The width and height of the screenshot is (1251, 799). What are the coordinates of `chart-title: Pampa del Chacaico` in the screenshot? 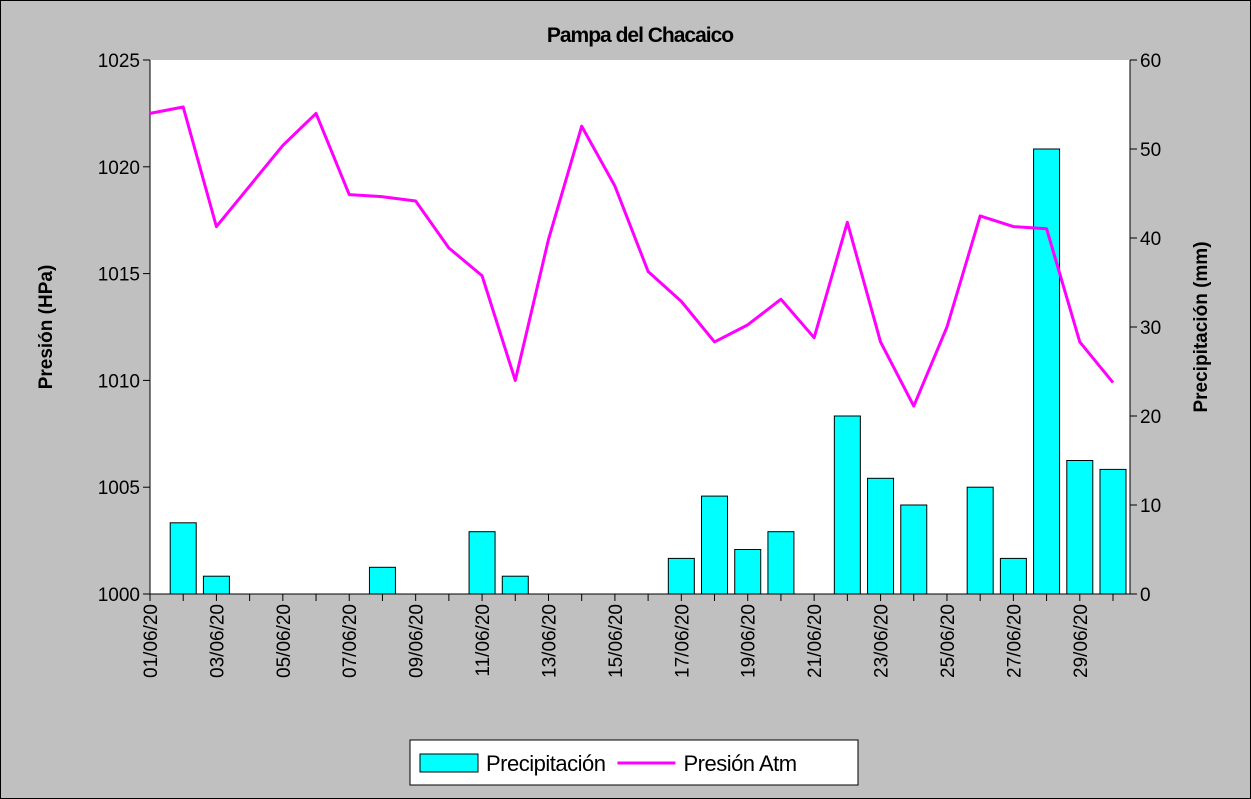 It's located at (640, 35).